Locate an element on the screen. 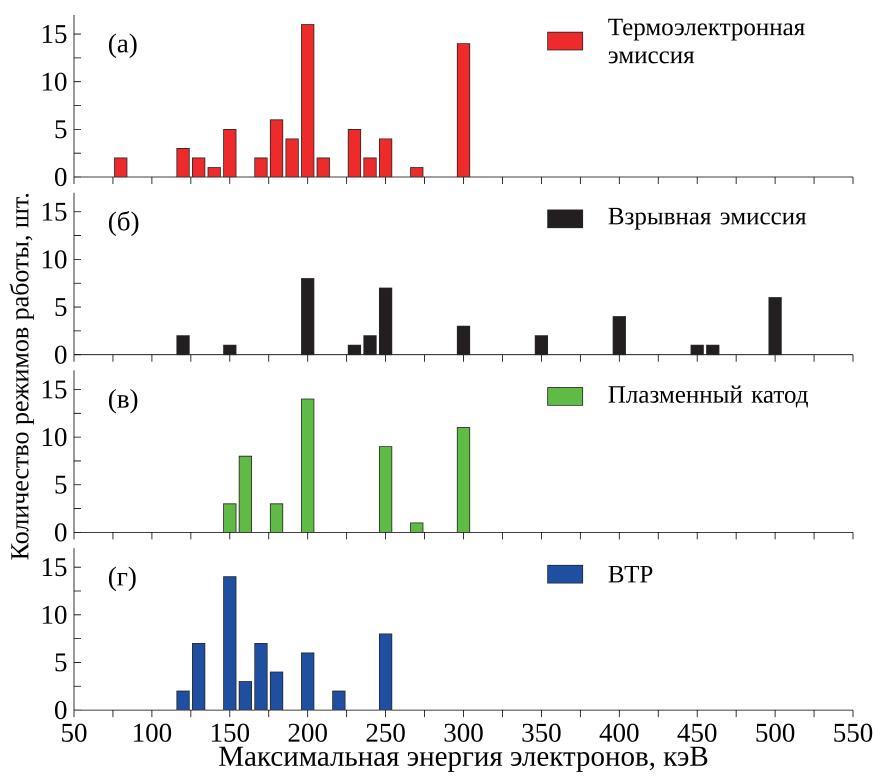  annotation: (а) is located at coordinates (122, 46).